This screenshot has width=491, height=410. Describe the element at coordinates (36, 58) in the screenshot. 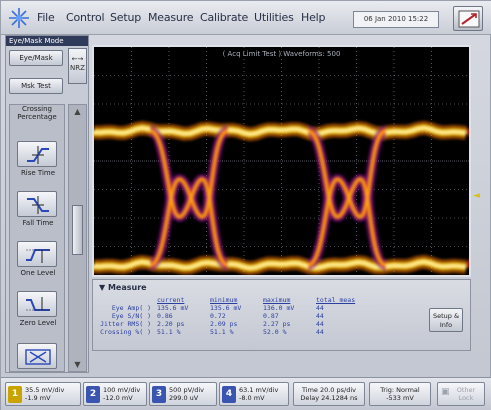

I see `eye-mask-button: Eye/Mask` at that location.